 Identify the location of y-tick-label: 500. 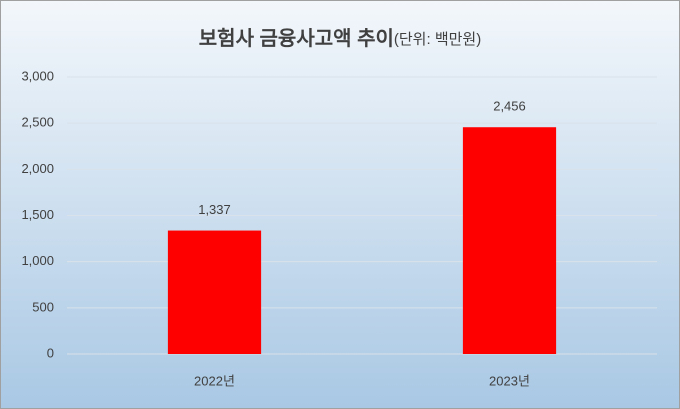
(43, 306).